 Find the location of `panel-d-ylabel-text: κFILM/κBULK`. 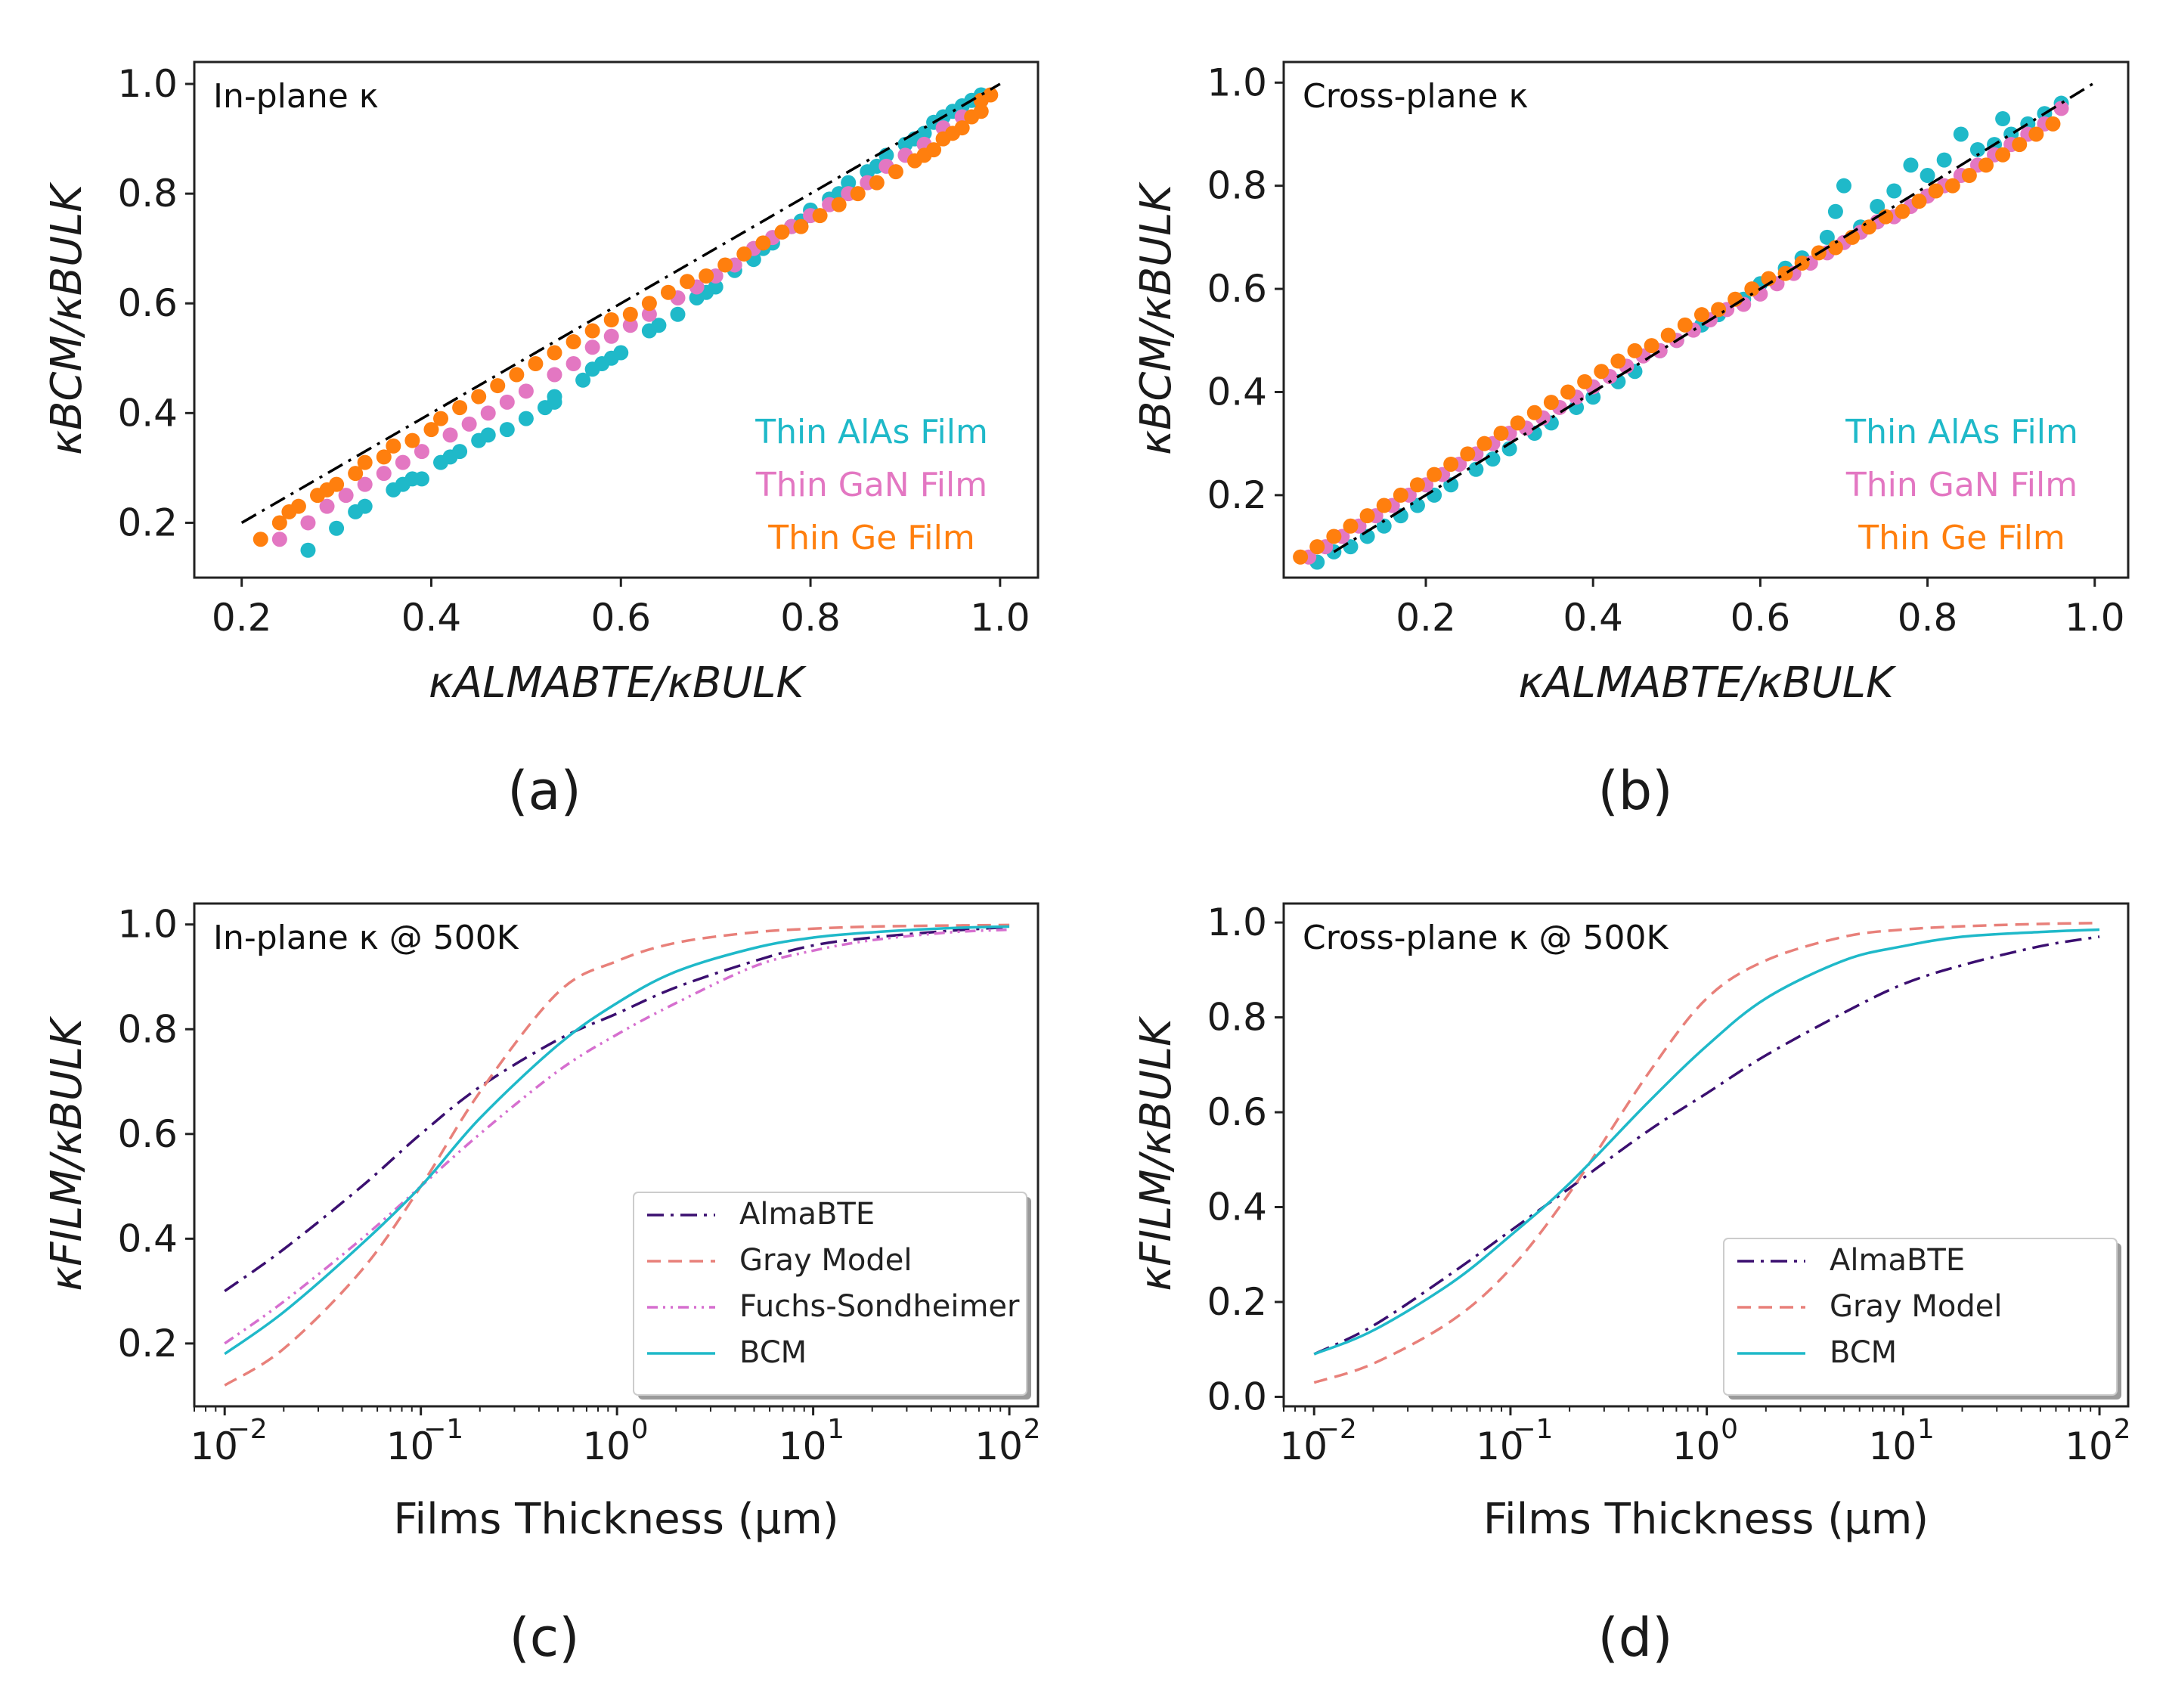

panel-d-ylabel-text: κFILM/κBULK is located at coordinates (1156, 1153).